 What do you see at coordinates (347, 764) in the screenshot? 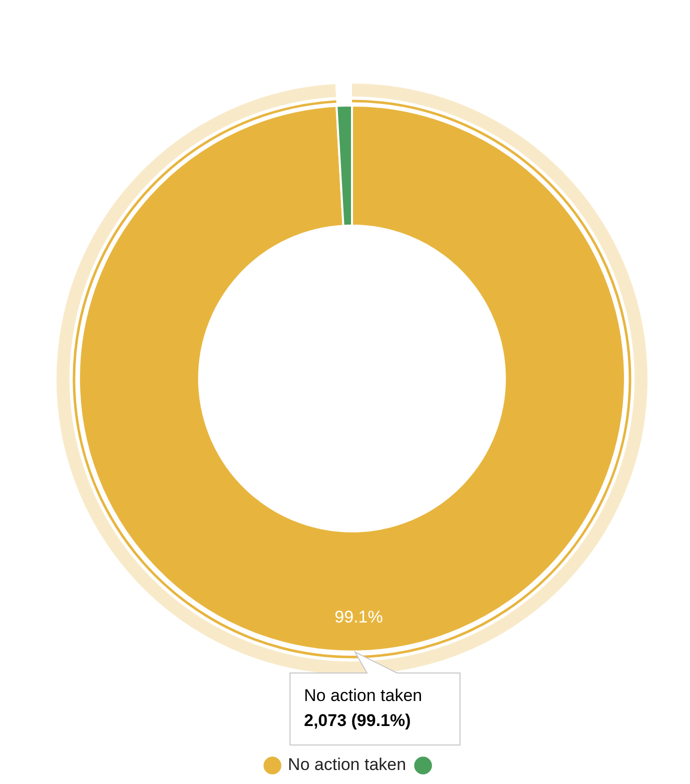
I see `legend-label: No action taken` at bounding box center [347, 764].